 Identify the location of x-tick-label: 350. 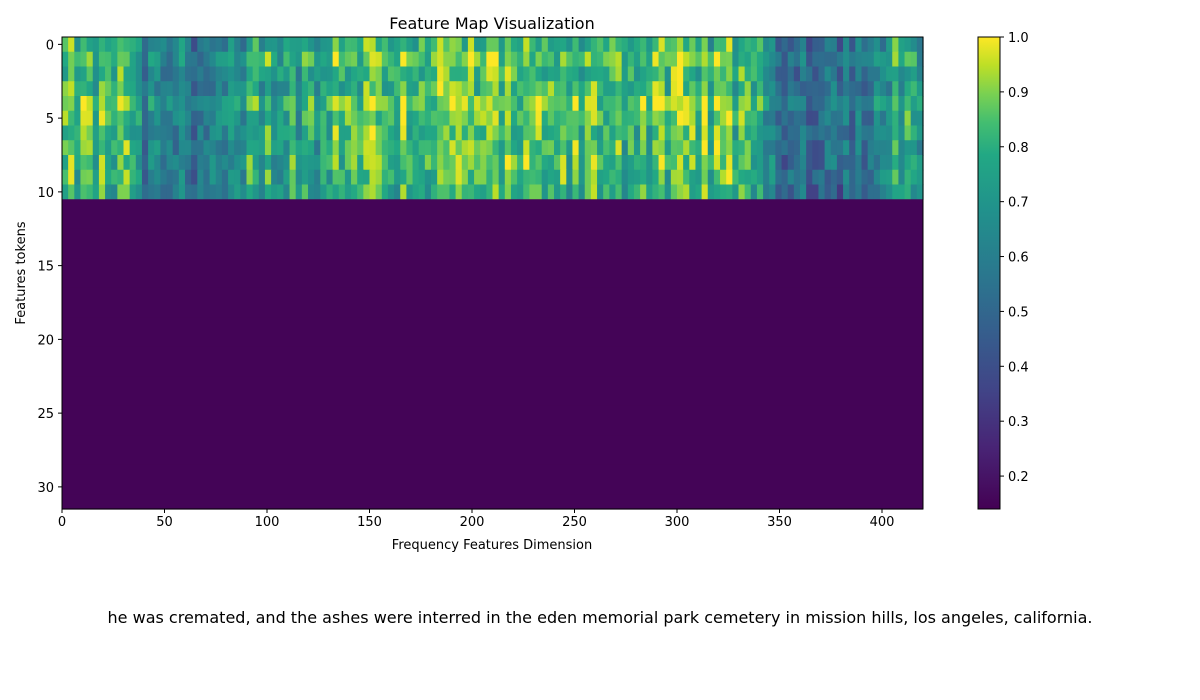
(779, 522).